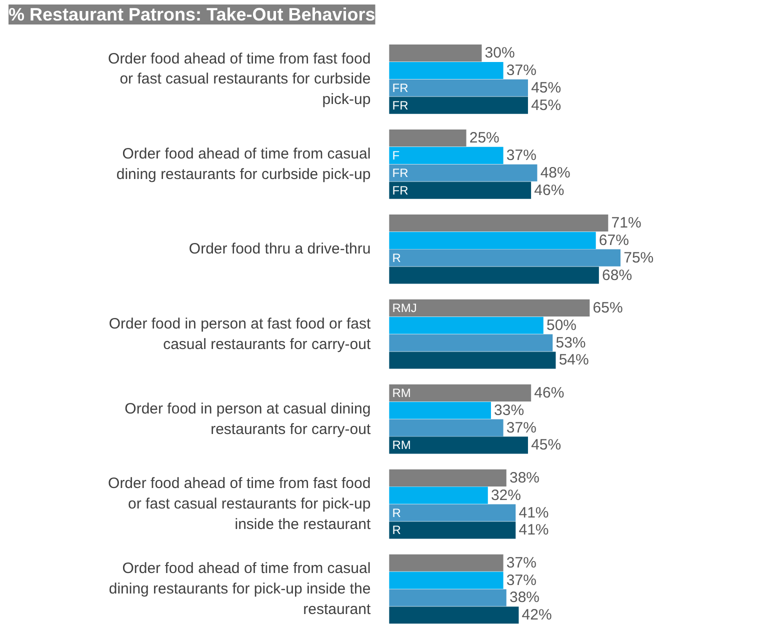 This screenshot has width=765, height=631. What do you see at coordinates (561, 325) in the screenshot?
I see `data-label: 50%` at bounding box center [561, 325].